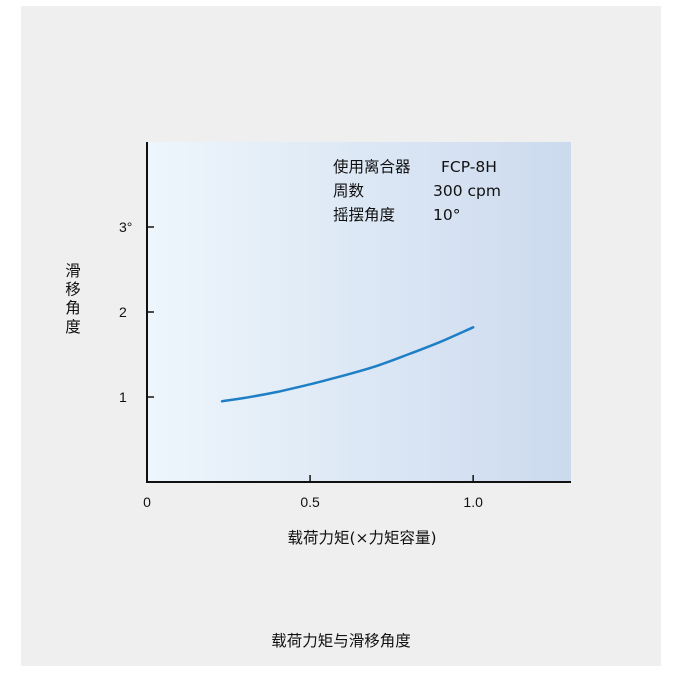 This screenshot has width=684, height=673. What do you see at coordinates (469, 167) in the screenshot?
I see `annotation-clutch-value: FCP-8H` at bounding box center [469, 167].